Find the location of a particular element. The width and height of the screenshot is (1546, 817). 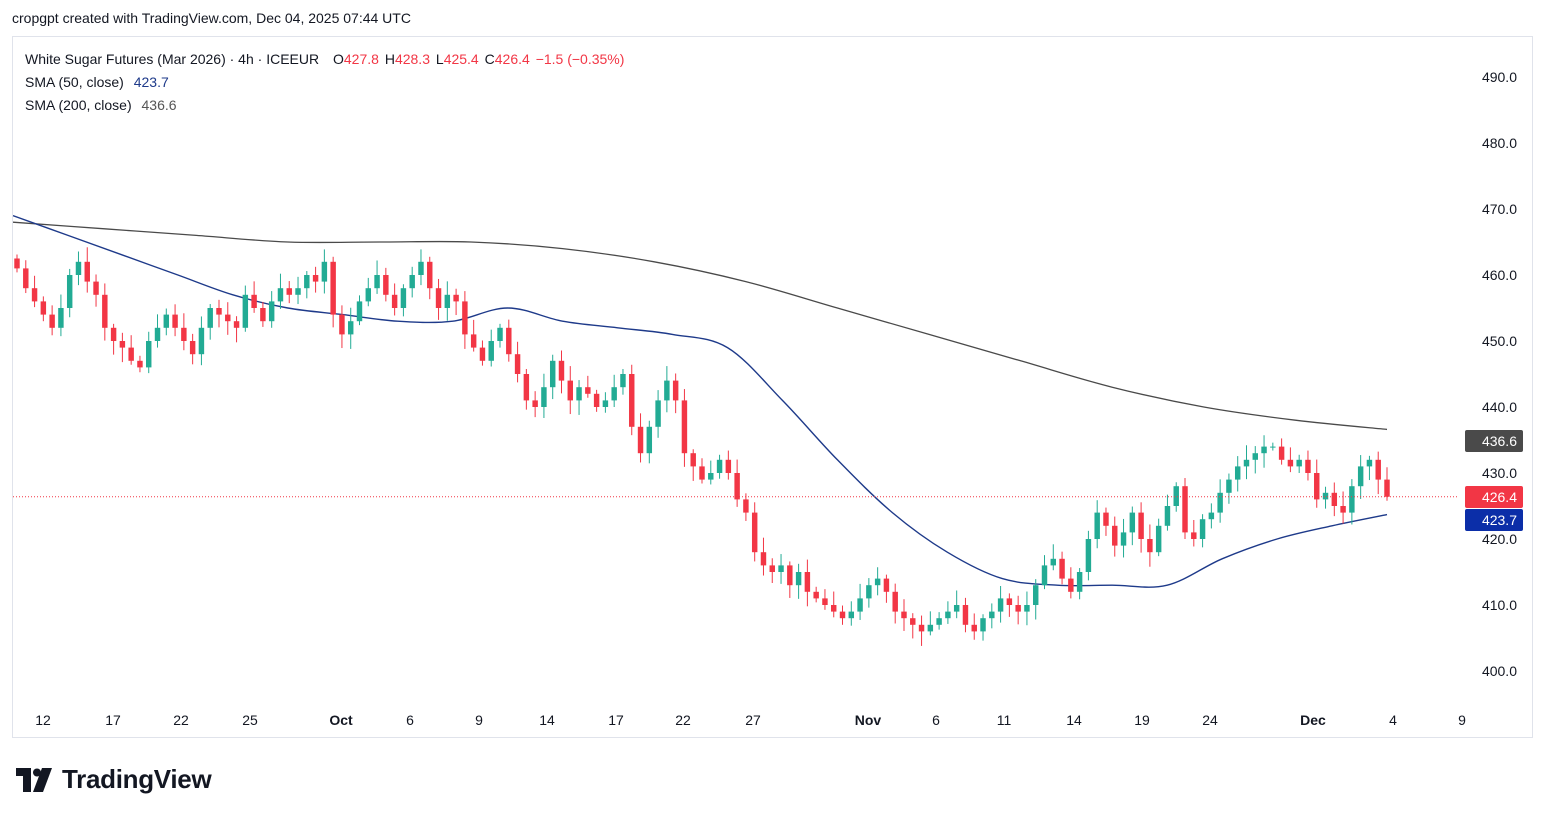

y-tick-label: 410.0 is located at coordinates (1499, 605).